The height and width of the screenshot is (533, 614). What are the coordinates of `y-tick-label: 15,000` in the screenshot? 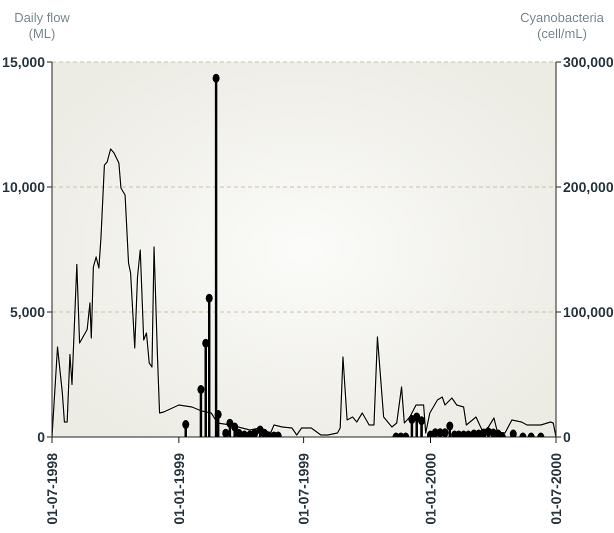 It's located at (24, 62).